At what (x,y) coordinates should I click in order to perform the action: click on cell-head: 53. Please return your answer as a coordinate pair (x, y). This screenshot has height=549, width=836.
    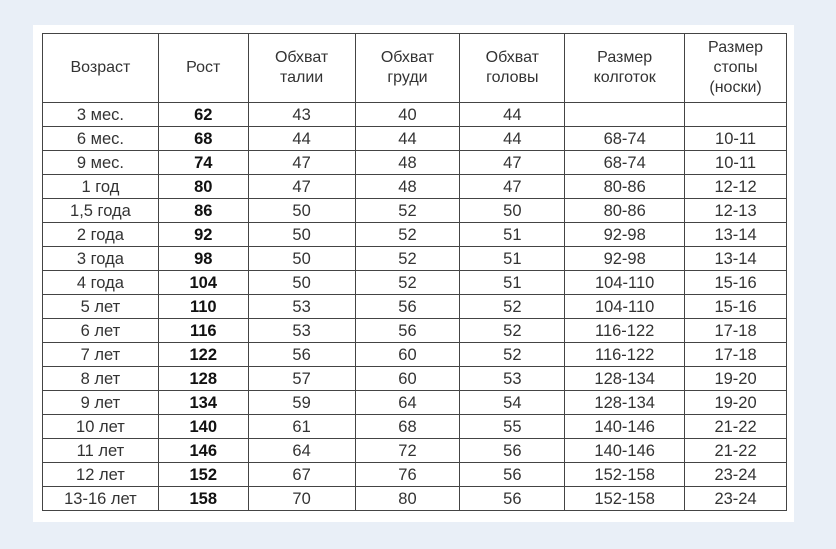
    Looking at the image, I should click on (512, 378).